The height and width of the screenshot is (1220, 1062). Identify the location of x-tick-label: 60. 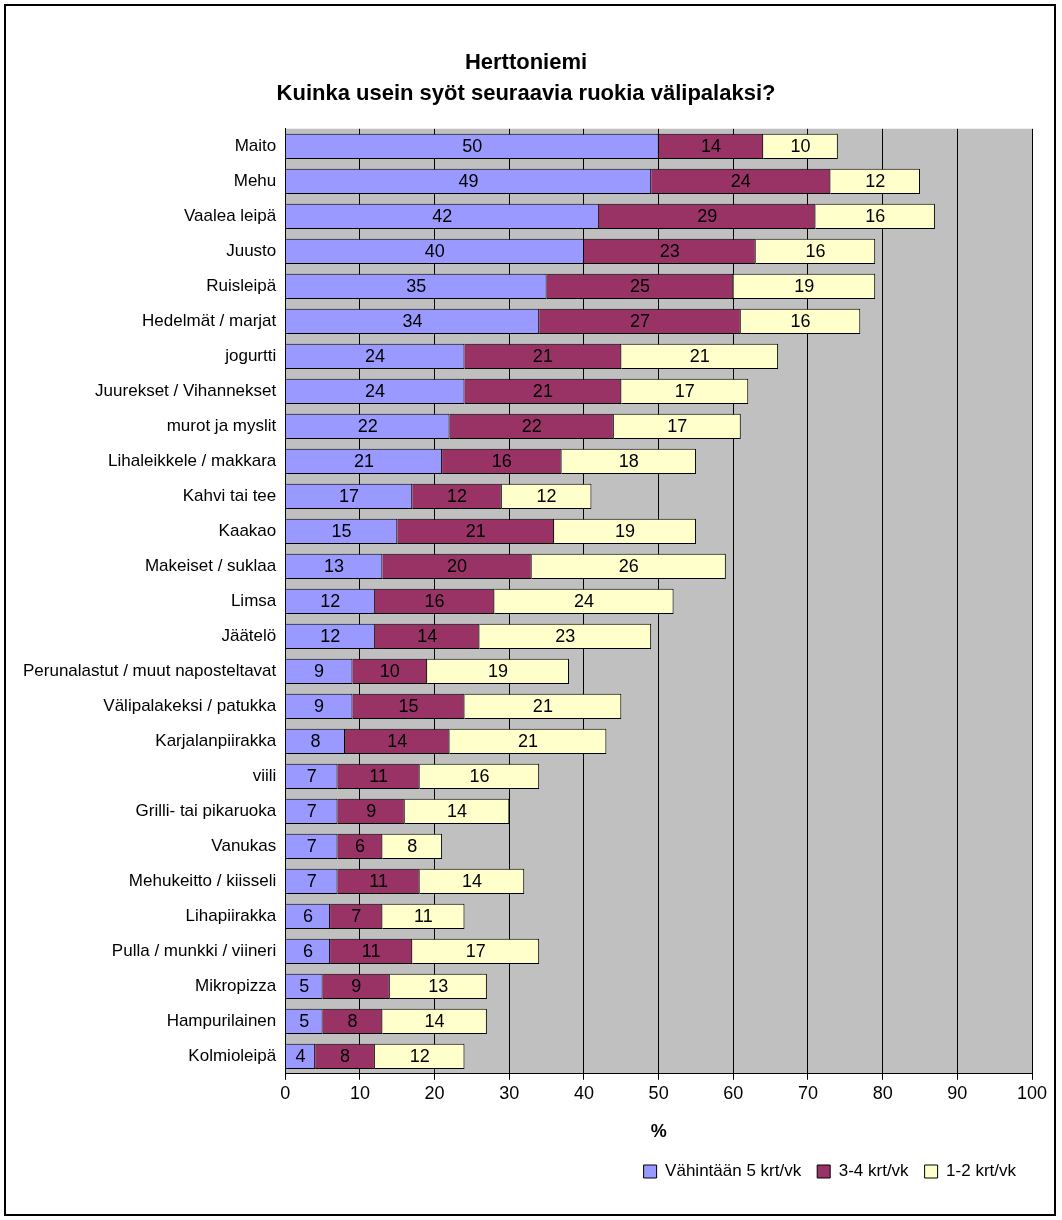
(733, 1092).